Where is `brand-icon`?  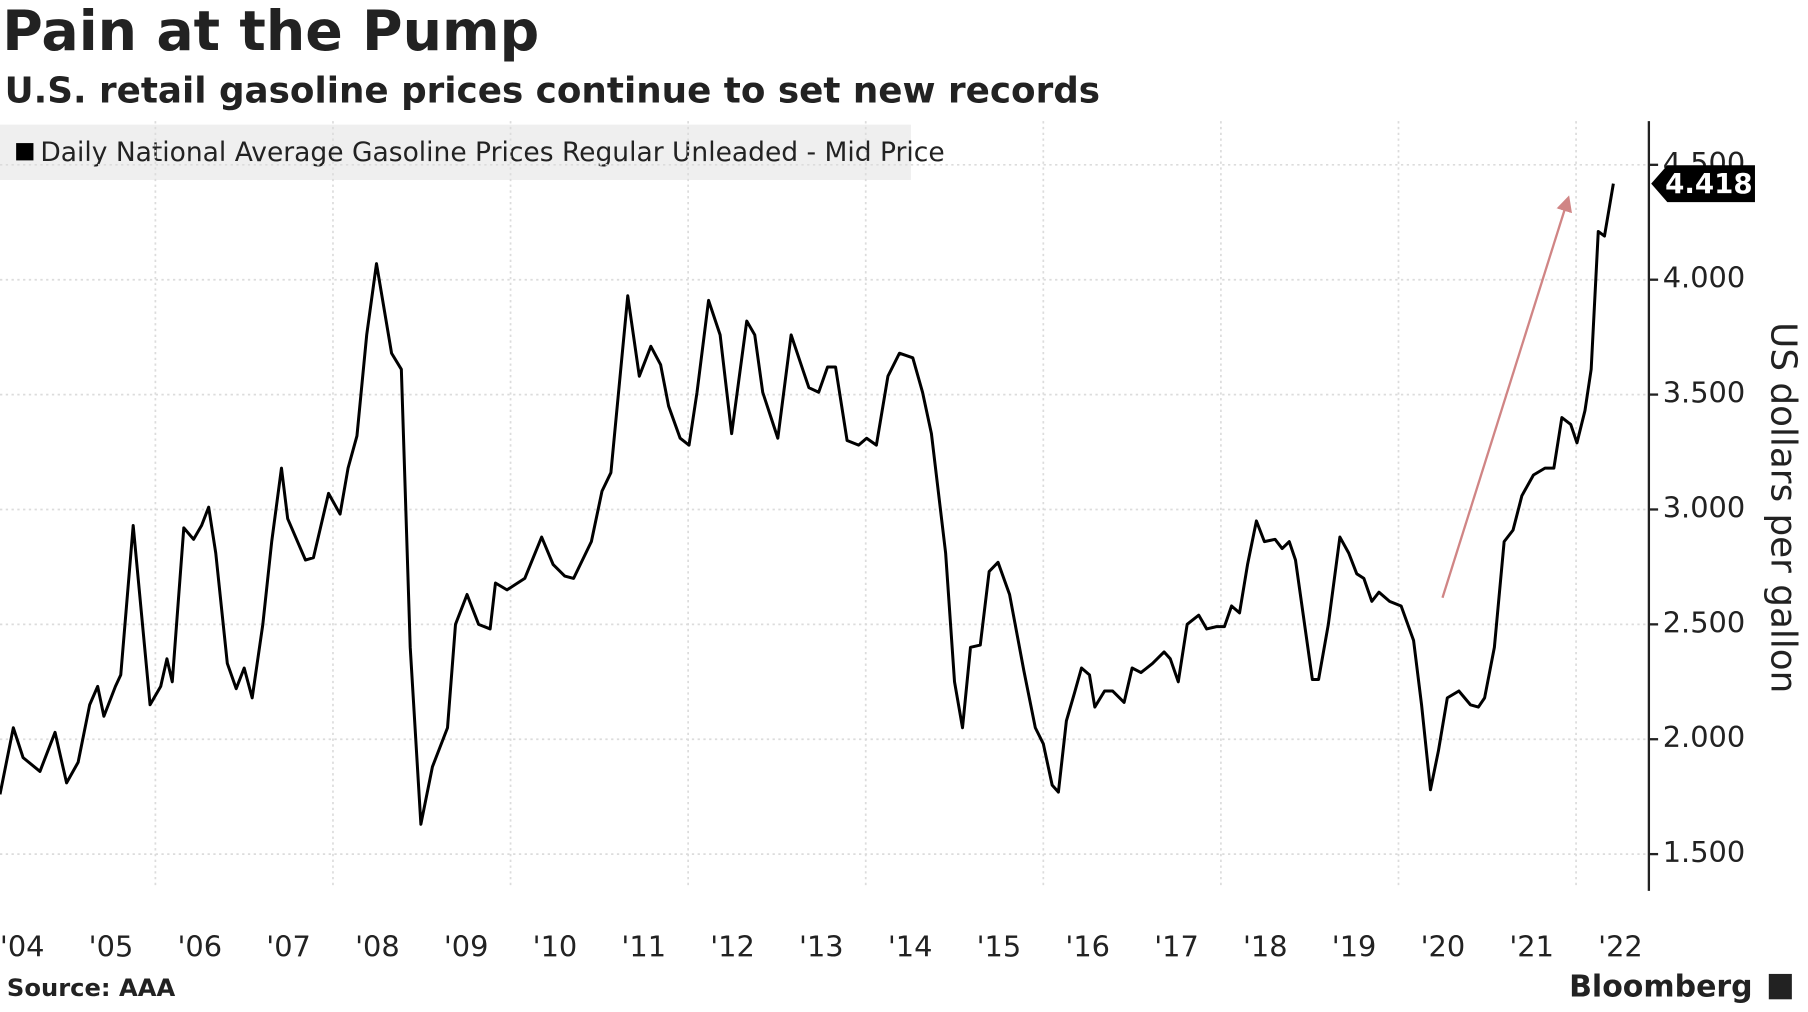 brand-icon is located at coordinates (1780, 986).